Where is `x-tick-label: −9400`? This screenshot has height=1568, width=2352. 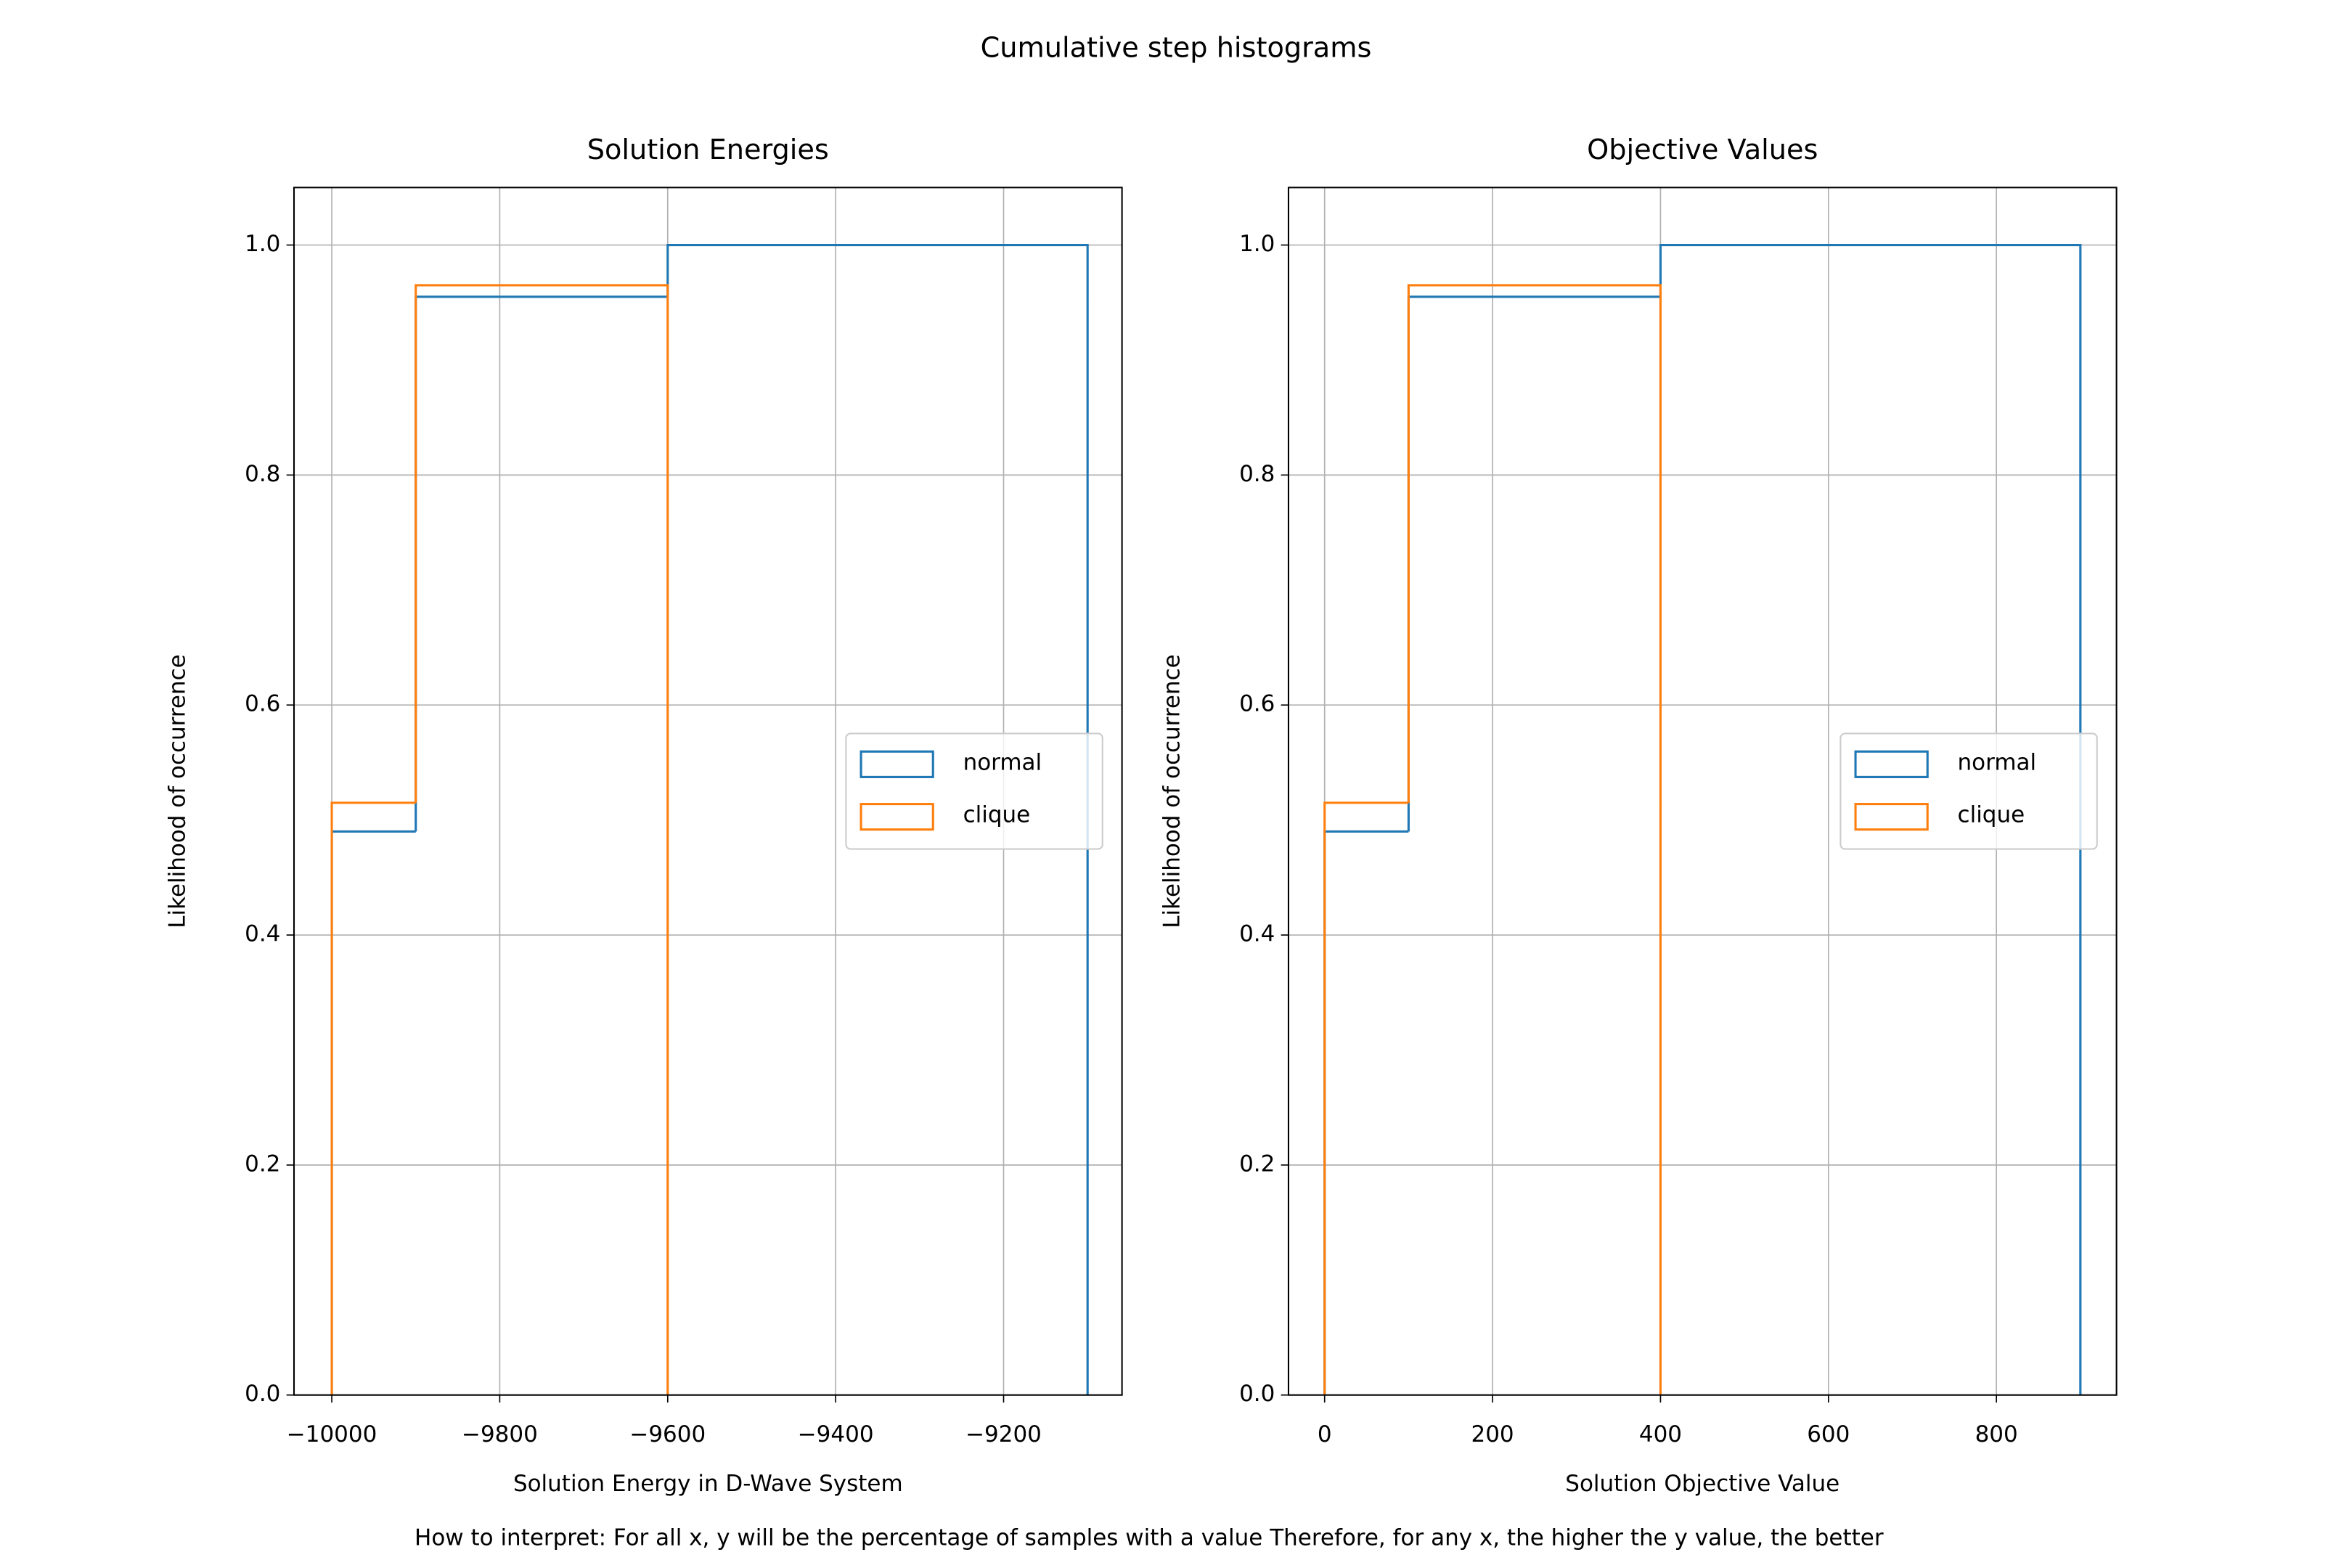
x-tick-label: −9400 is located at coordinates (836, 1434).